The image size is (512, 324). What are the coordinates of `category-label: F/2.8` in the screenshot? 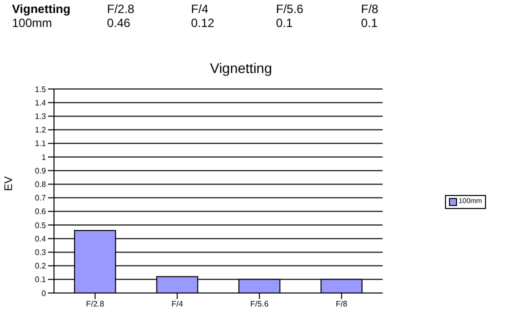 It's located at (120, 9).